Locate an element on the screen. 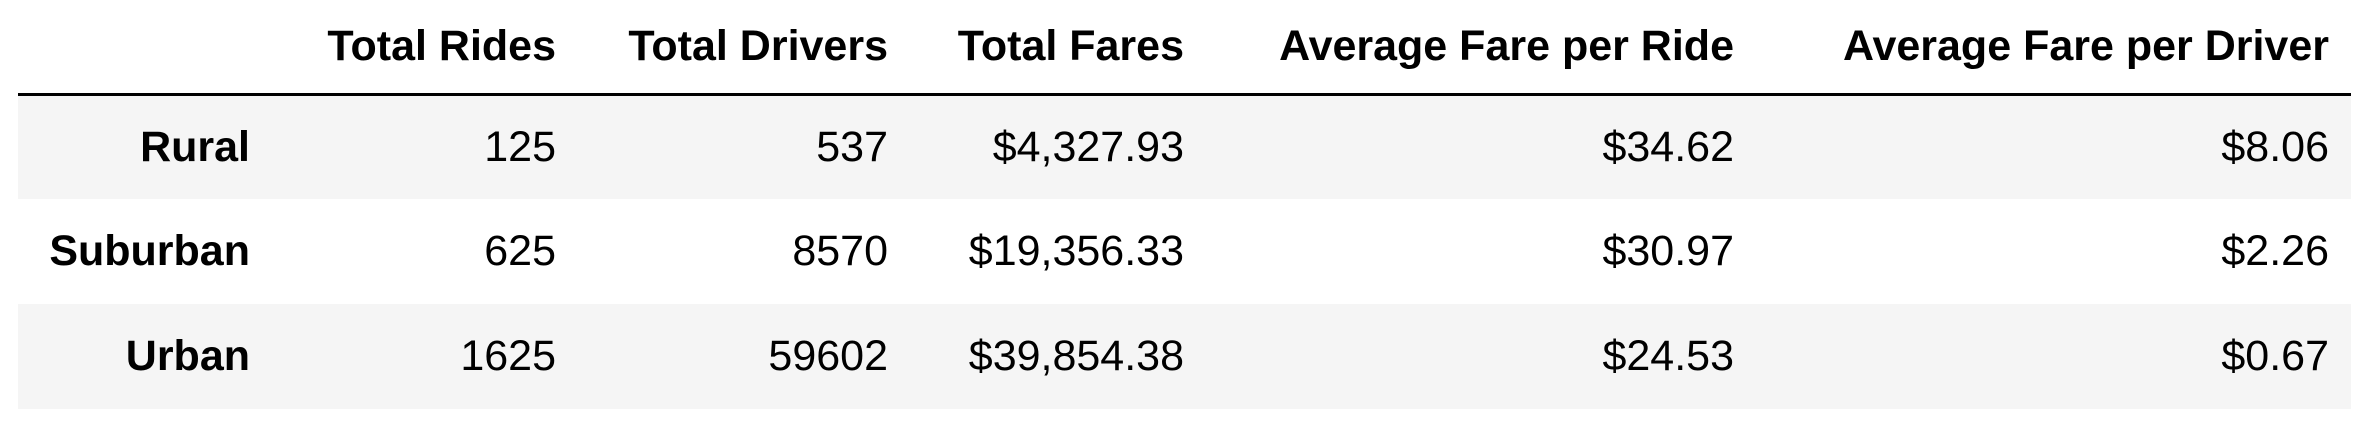 The height and width of the screenshot is (432, 2368). row-label-urban: Urban is located at coordinates (187, 356).